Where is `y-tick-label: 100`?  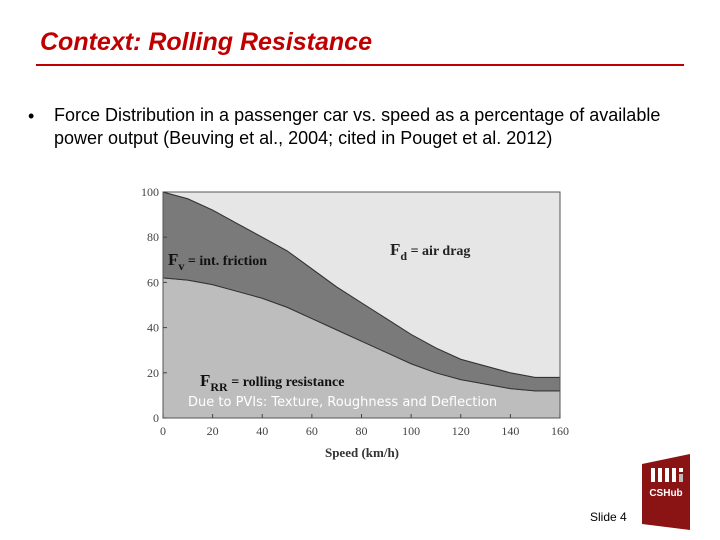
y-tick-label: 100 is located at coordinates (150, 192).